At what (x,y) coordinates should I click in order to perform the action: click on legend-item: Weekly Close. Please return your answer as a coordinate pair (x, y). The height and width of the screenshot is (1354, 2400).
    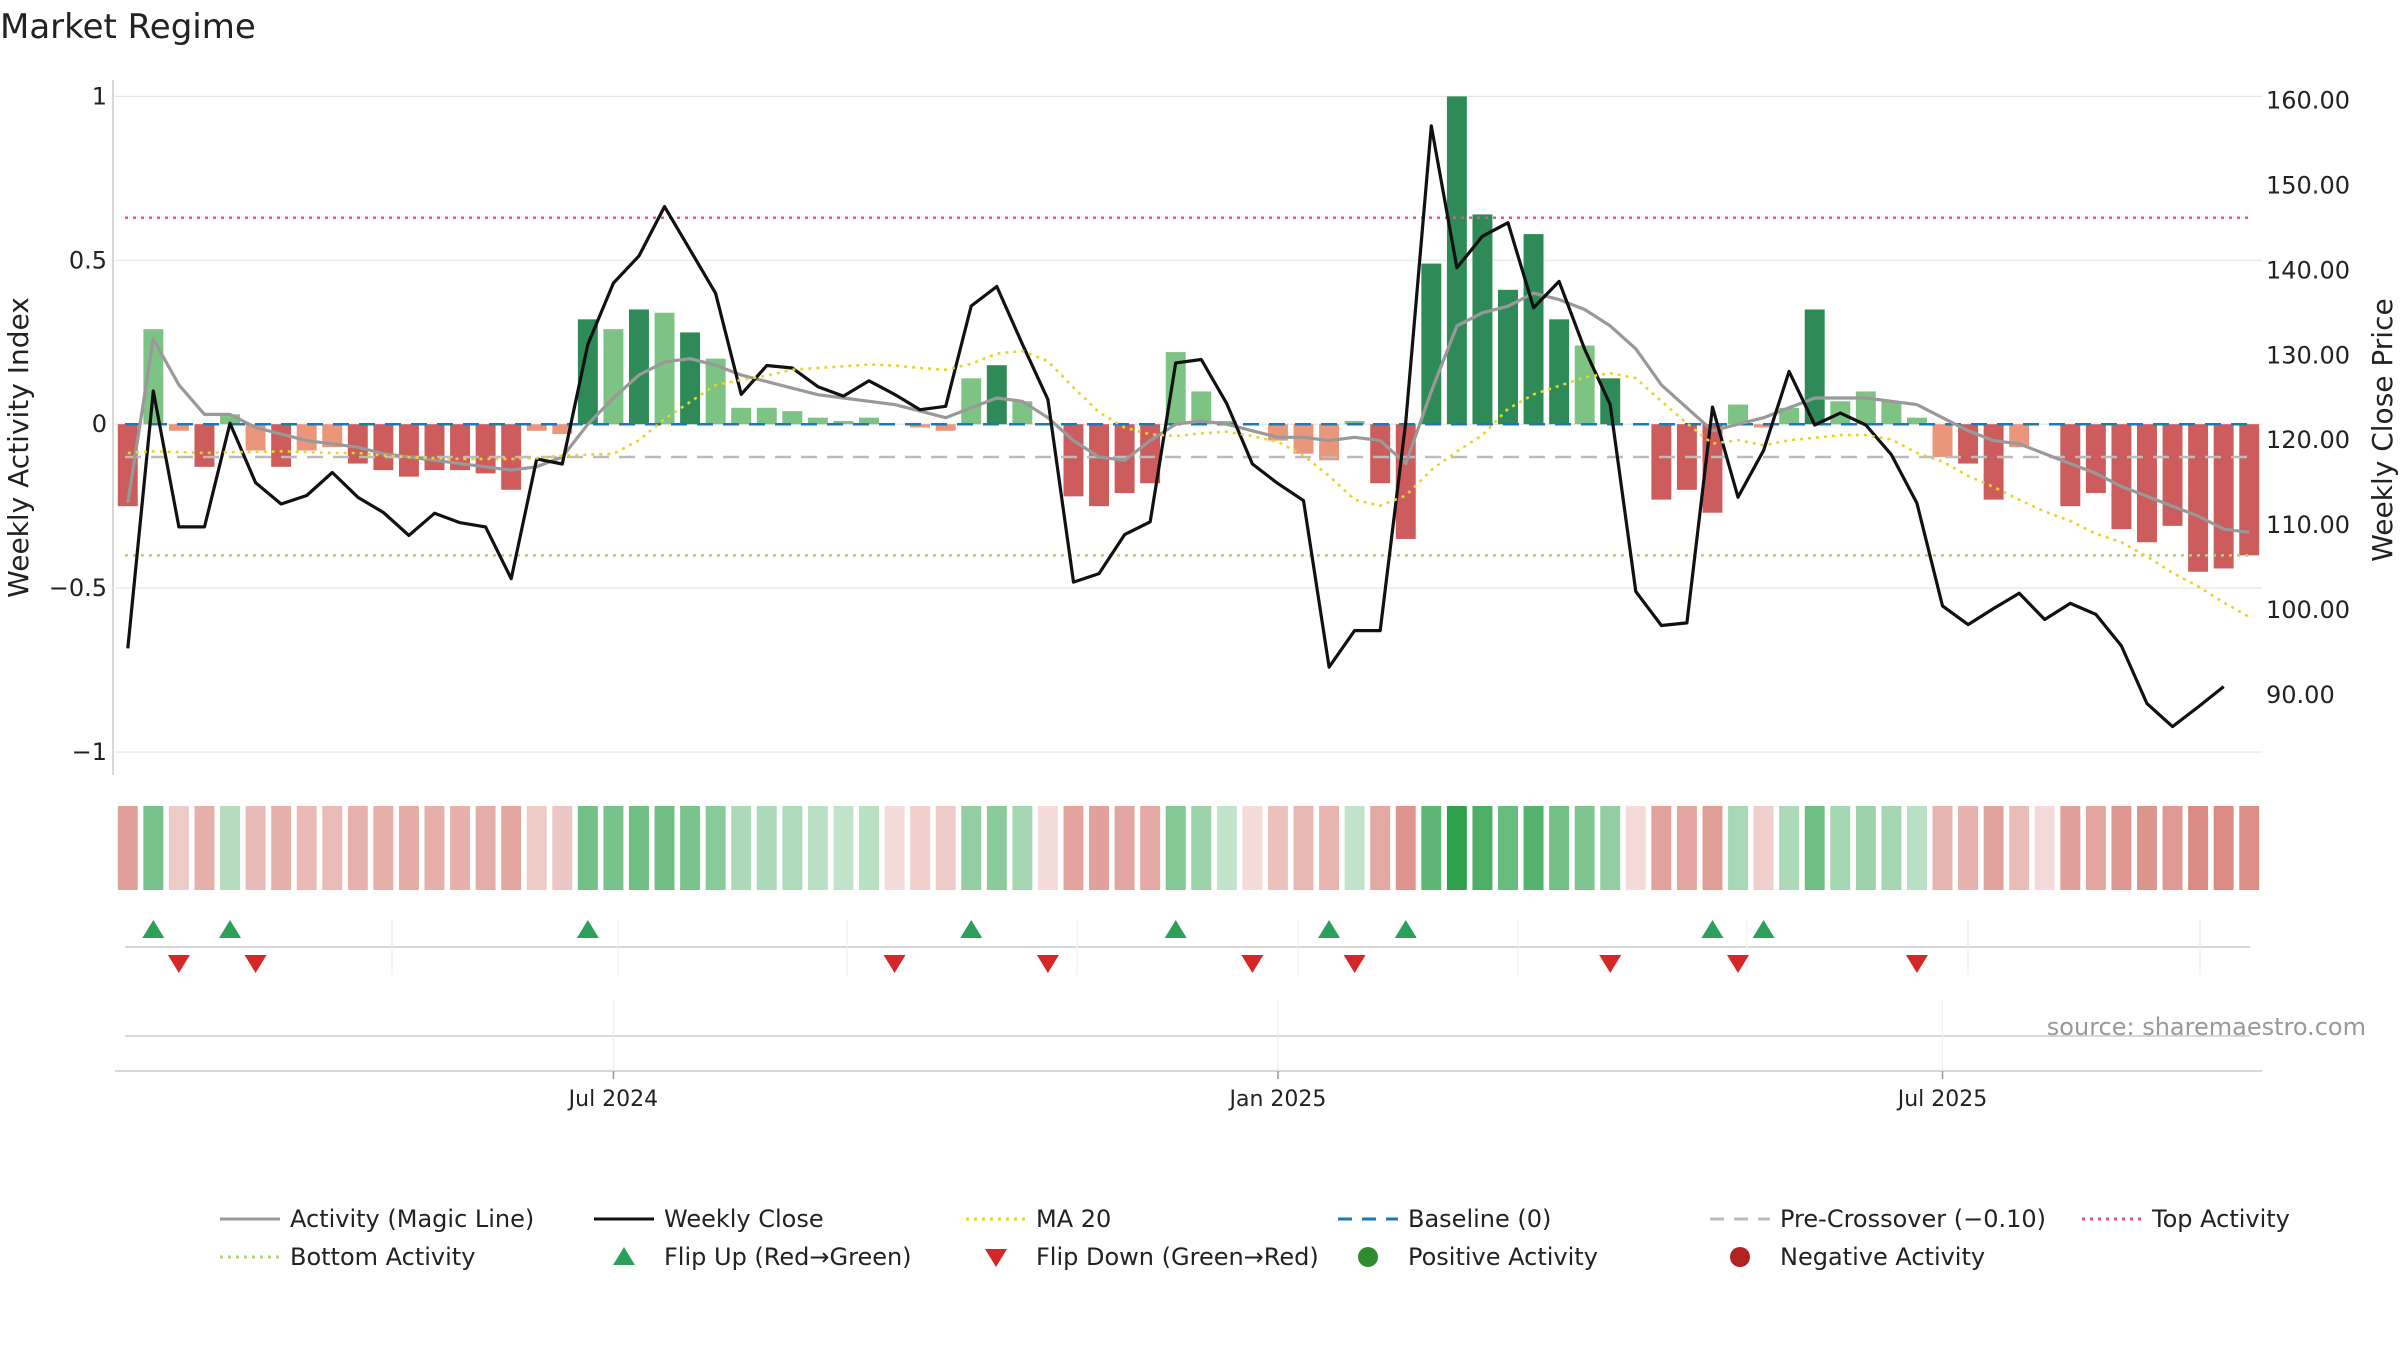
    Looking at the image, I should click on (709, 1219).